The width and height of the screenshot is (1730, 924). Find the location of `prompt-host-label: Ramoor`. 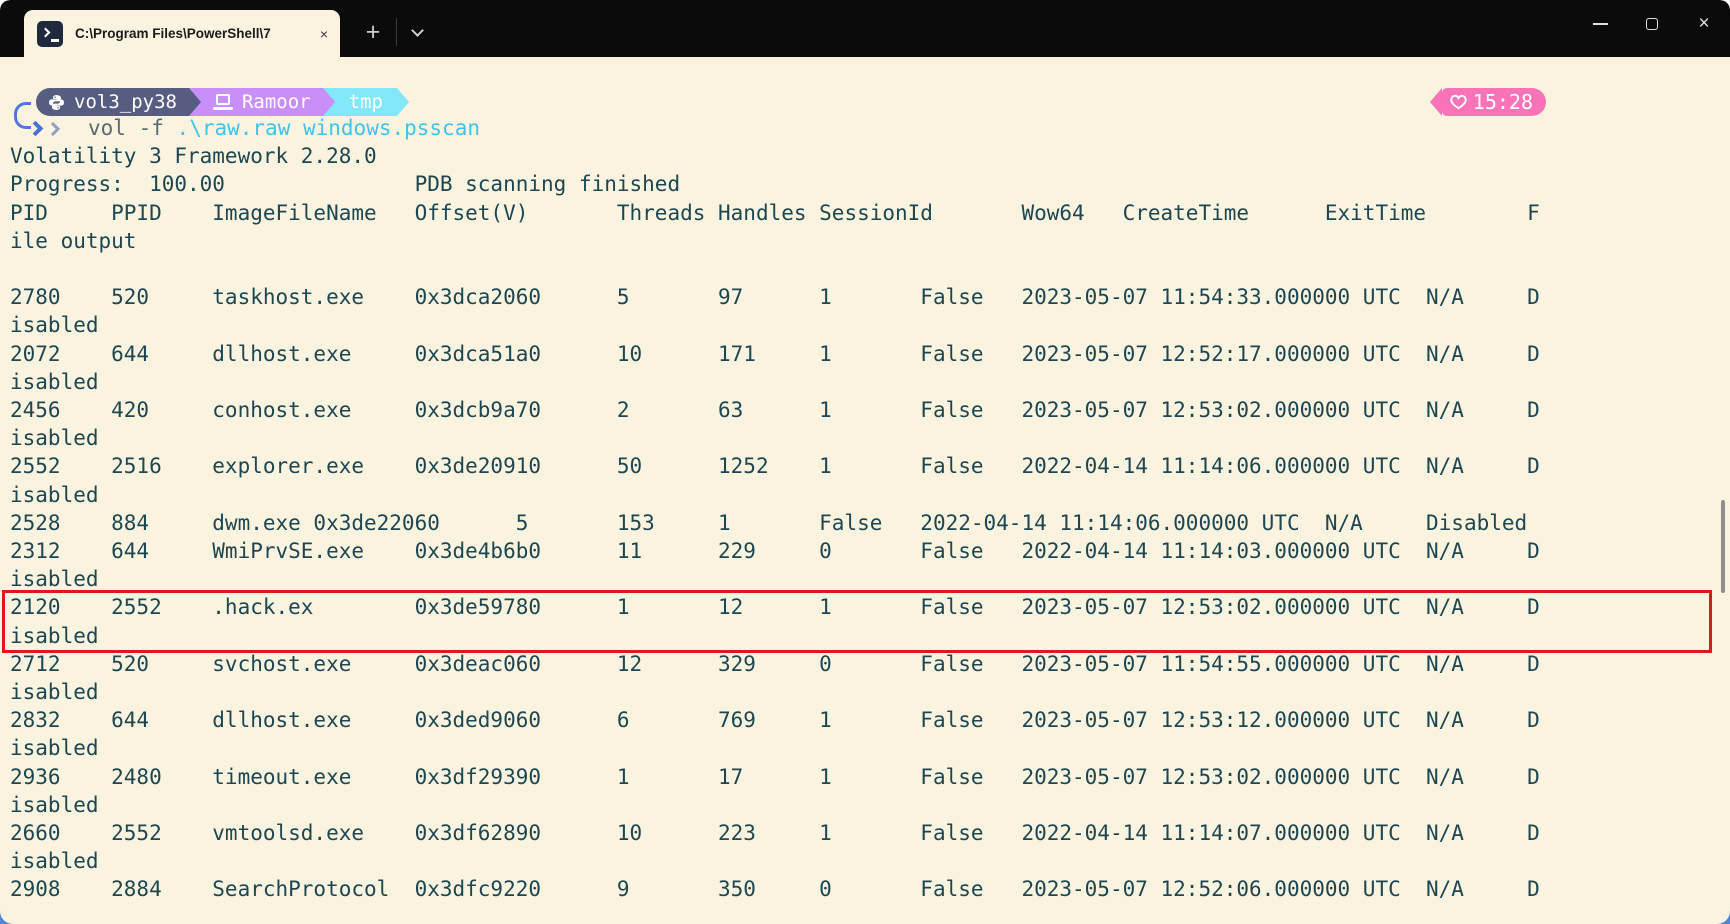

prompt-host-label: Ramoor is located at coordinates (276, 102).